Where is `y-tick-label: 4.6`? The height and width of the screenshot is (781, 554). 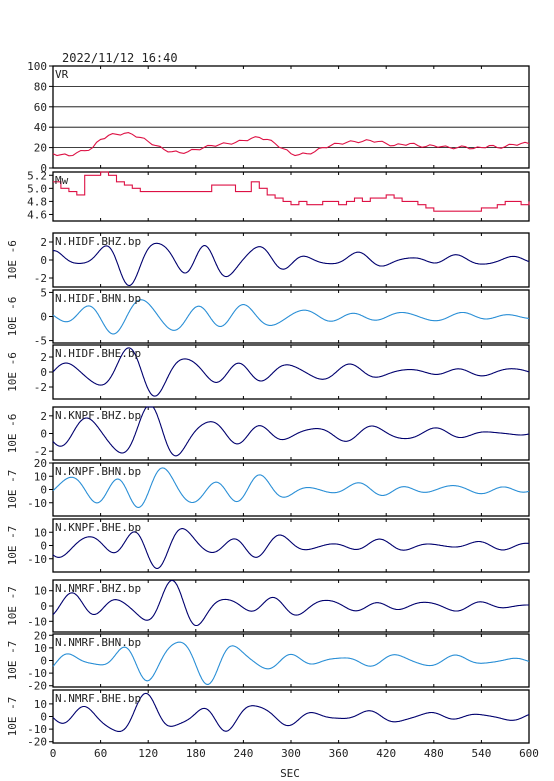
y-tick-label: 4.6 is located at coordinates (37, 214).